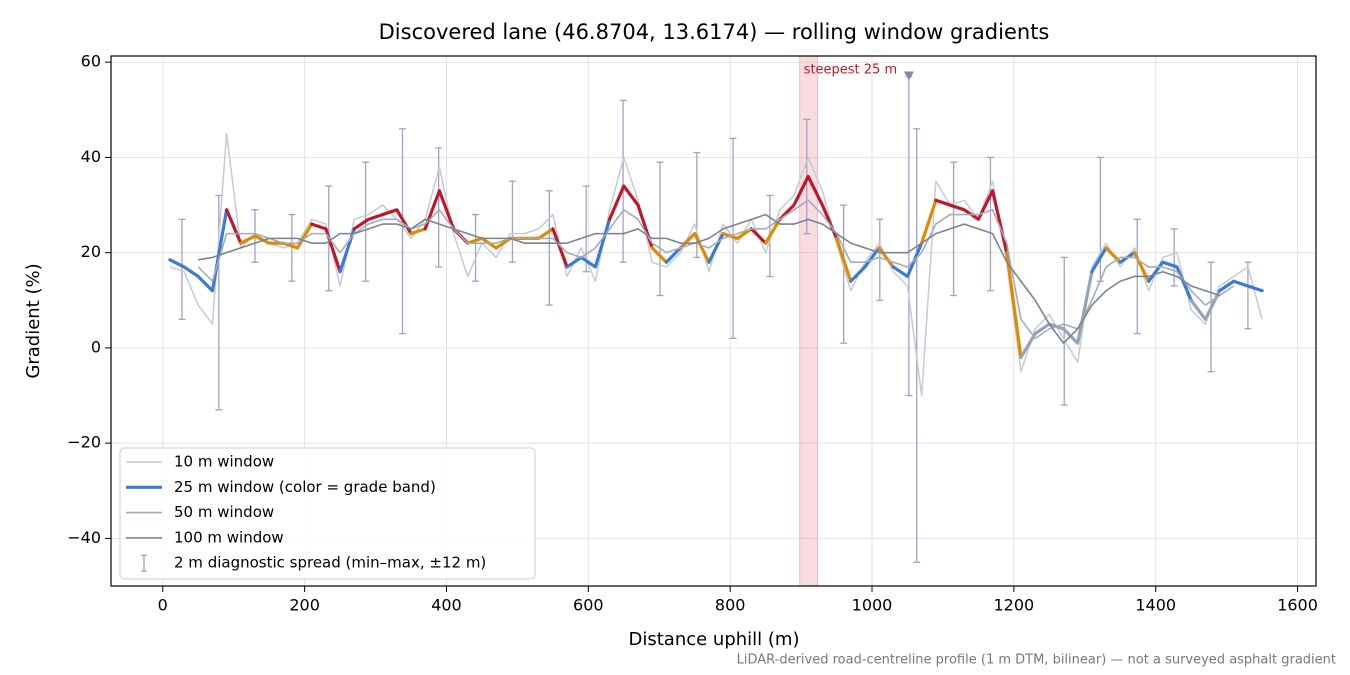 The height and width of the screenshot is (675, 1350). What do you see at coordinates (91, 156) in the screenshot?
I see `y-tick-label: 40` at bounding box center [91, 156].